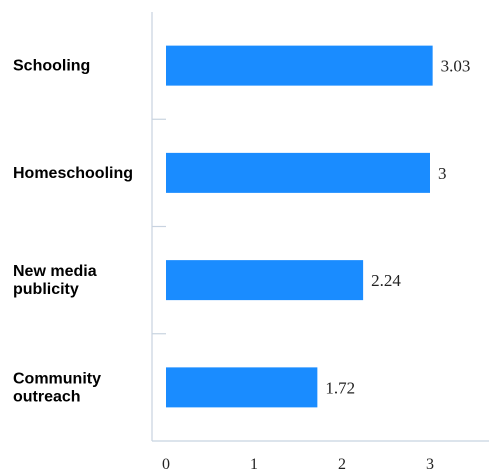 Image resolution: width=491 pixels, height=474 pixels. I want to click on bar-value-label: 2.24, so click(386, 280).